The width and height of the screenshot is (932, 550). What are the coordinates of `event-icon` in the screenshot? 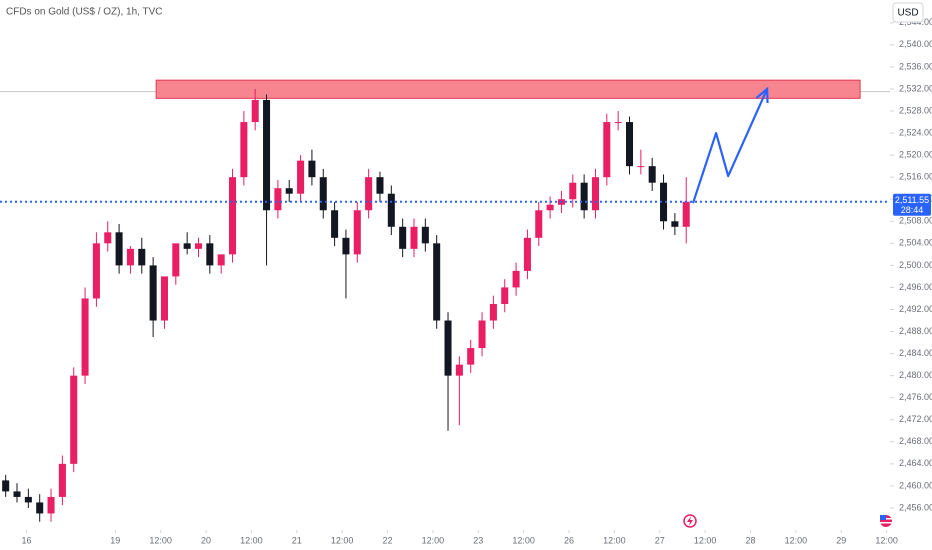 It's located at (690, 521).